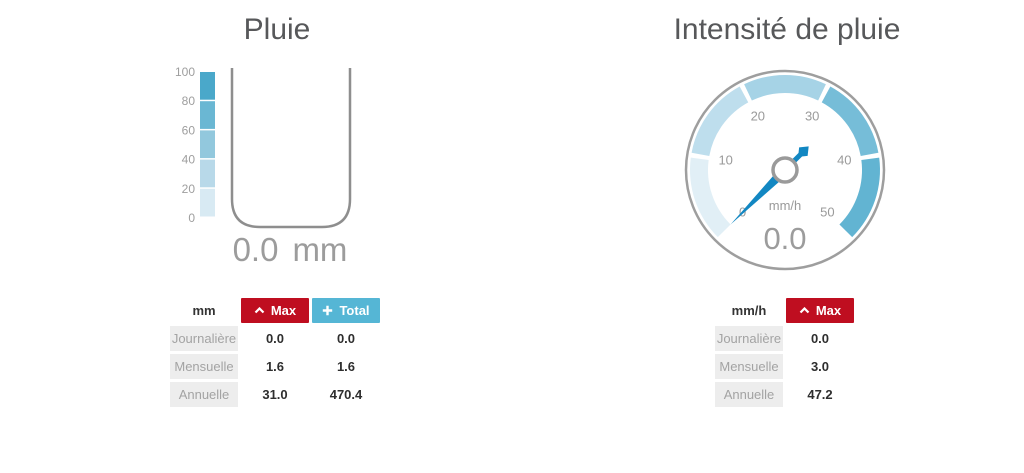  What do you see at coordinates (827, 211) in the screenshot?
I see `dial-tick-50: 50` at bounding box center [827, 211].